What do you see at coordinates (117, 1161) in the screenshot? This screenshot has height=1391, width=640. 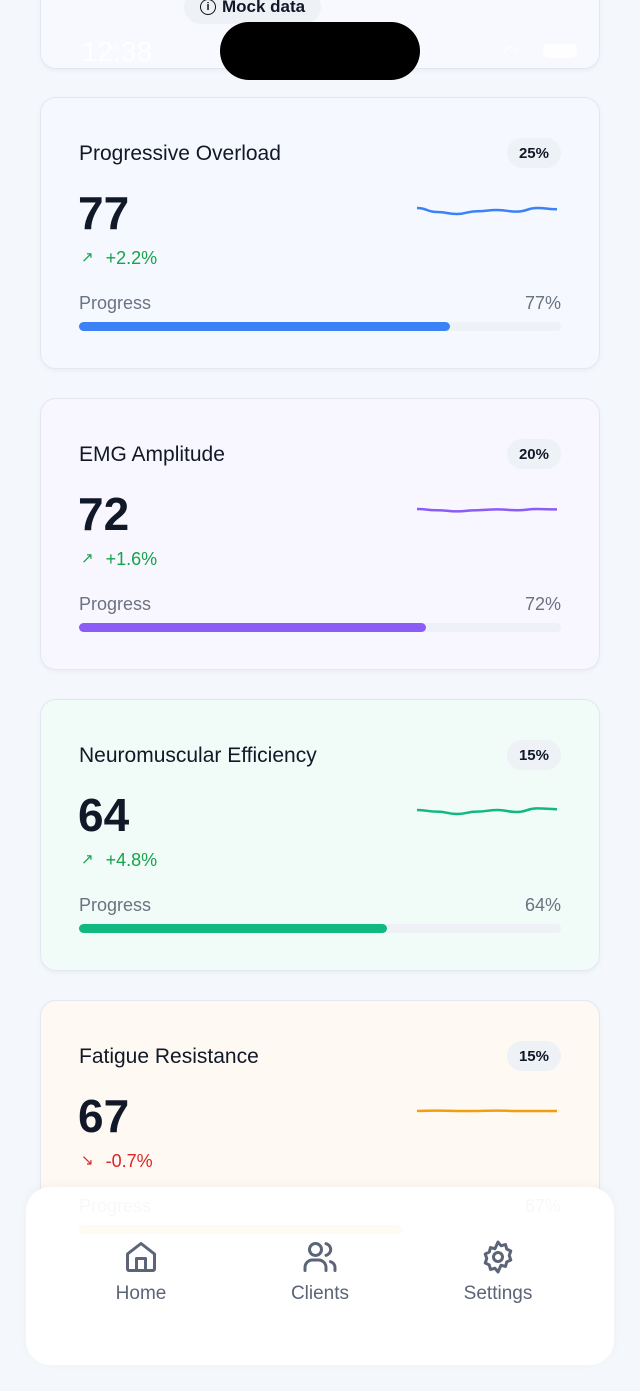 I see `change-indicator: ↘ -0.7%` at bounding box center [117, 1161].